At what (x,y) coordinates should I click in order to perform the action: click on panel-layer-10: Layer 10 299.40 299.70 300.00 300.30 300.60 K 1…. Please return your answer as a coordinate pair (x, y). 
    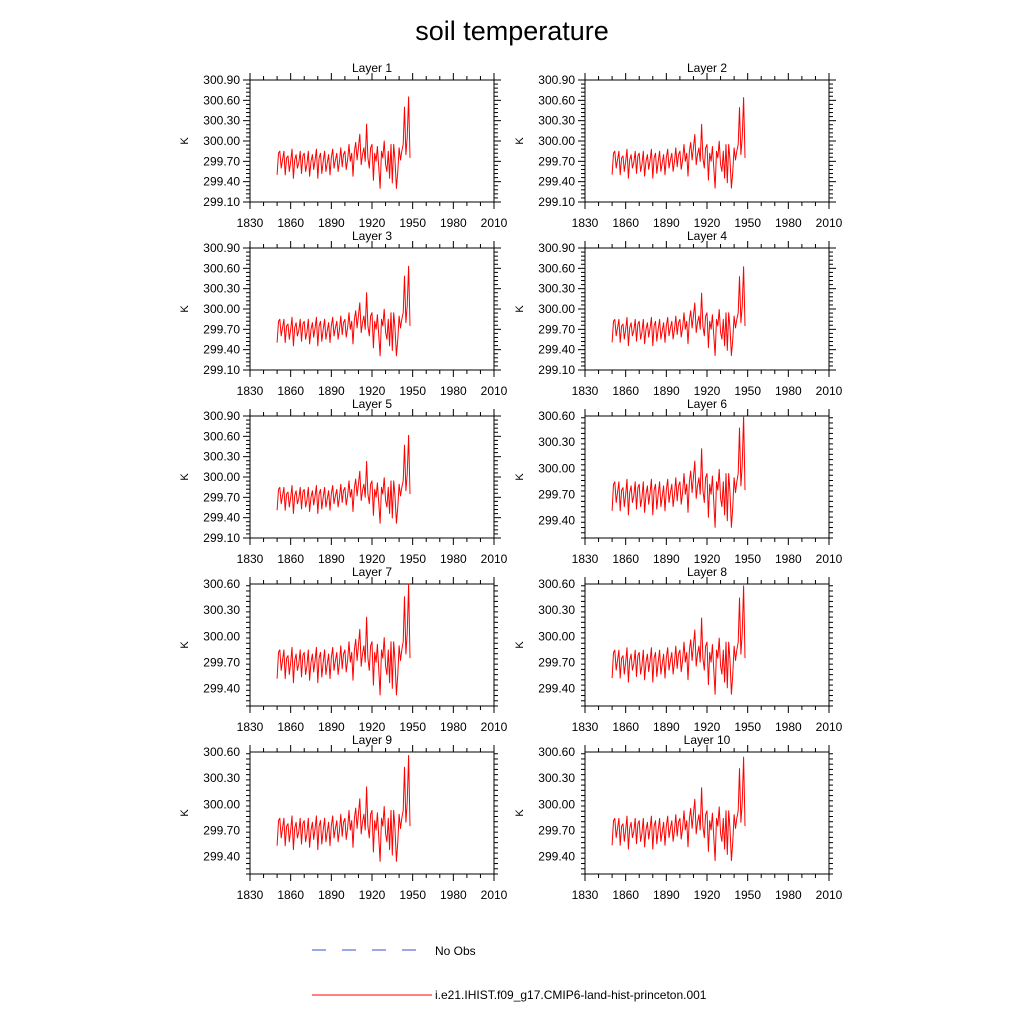
    Looking at the image, I should click on (678, 817).